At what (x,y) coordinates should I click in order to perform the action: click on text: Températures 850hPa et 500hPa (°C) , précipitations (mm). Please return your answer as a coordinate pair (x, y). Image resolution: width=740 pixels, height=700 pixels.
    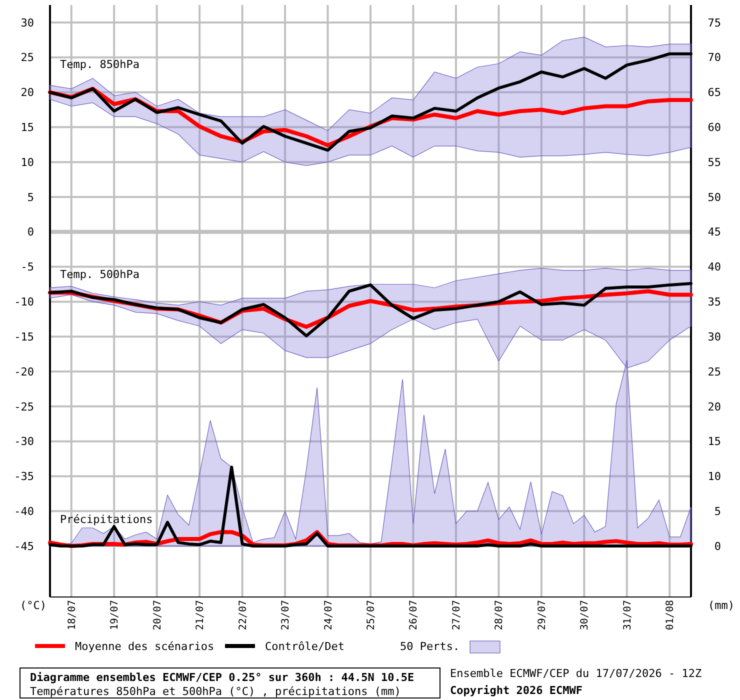
    Looking at the image, I should click on (215, 691).